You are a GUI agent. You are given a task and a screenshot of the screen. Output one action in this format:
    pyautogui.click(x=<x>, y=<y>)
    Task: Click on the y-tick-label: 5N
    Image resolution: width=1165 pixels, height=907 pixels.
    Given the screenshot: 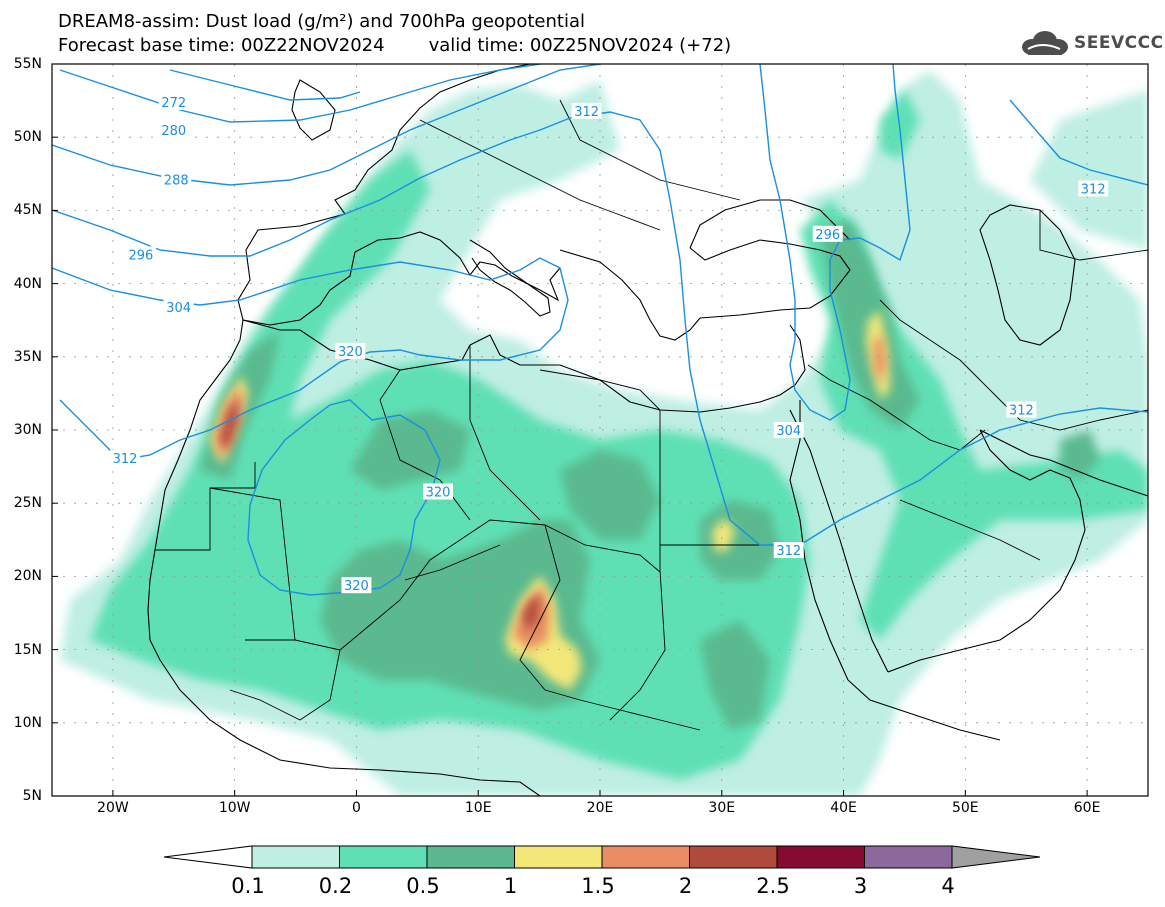 What is the action you would take?
    pyautogui.click(x=32, y=796)
    